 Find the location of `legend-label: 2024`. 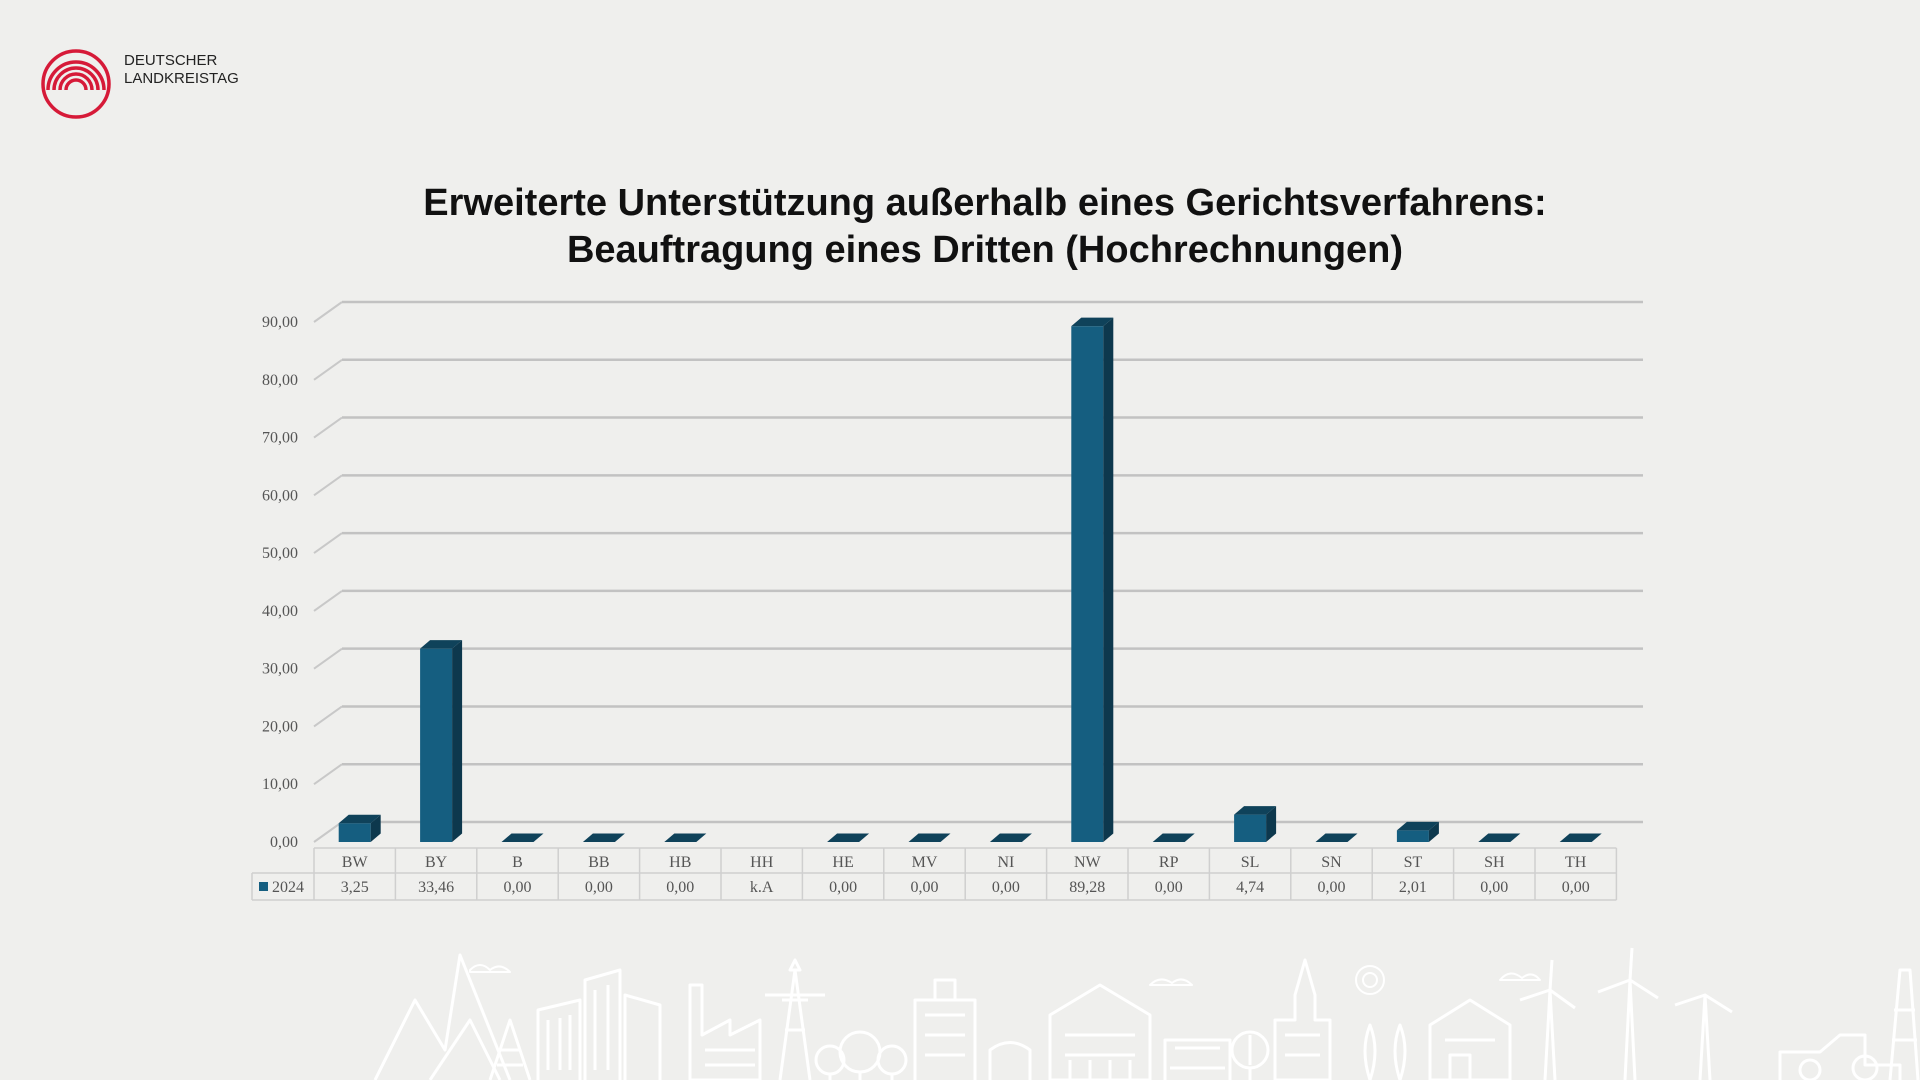

legend-label: 2024 is located at coordinates (288, 887).